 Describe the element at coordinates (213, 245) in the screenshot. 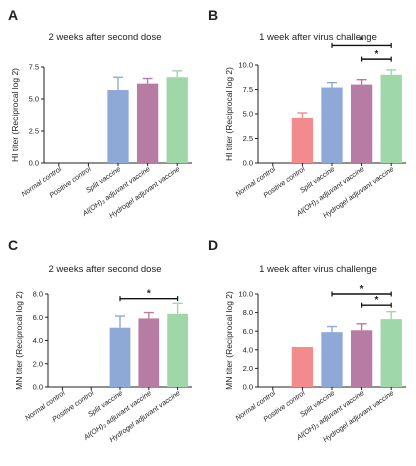

I see `panel-letter: D` at that location.